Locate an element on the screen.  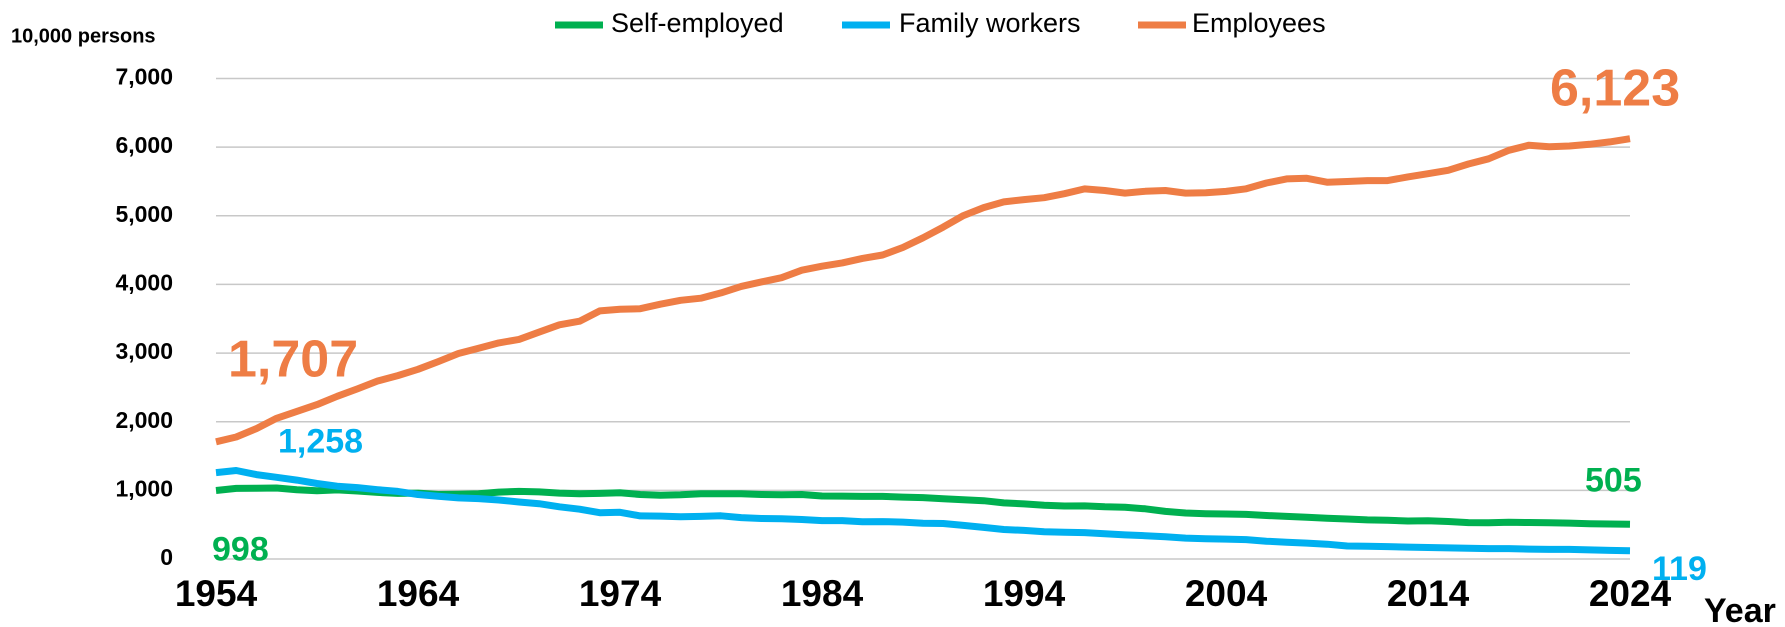
y-tick-label: 4,000 is located at coordinates (144, 283).